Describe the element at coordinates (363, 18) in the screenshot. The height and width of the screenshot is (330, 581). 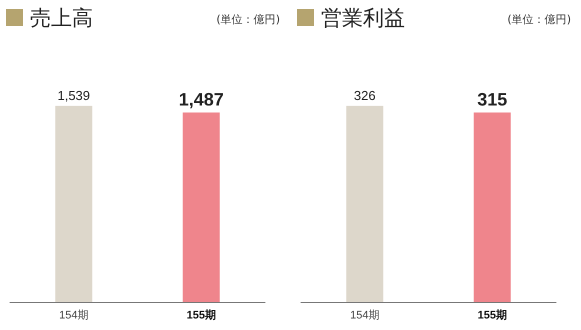
I see `chart-title: 営業利益` at that location.